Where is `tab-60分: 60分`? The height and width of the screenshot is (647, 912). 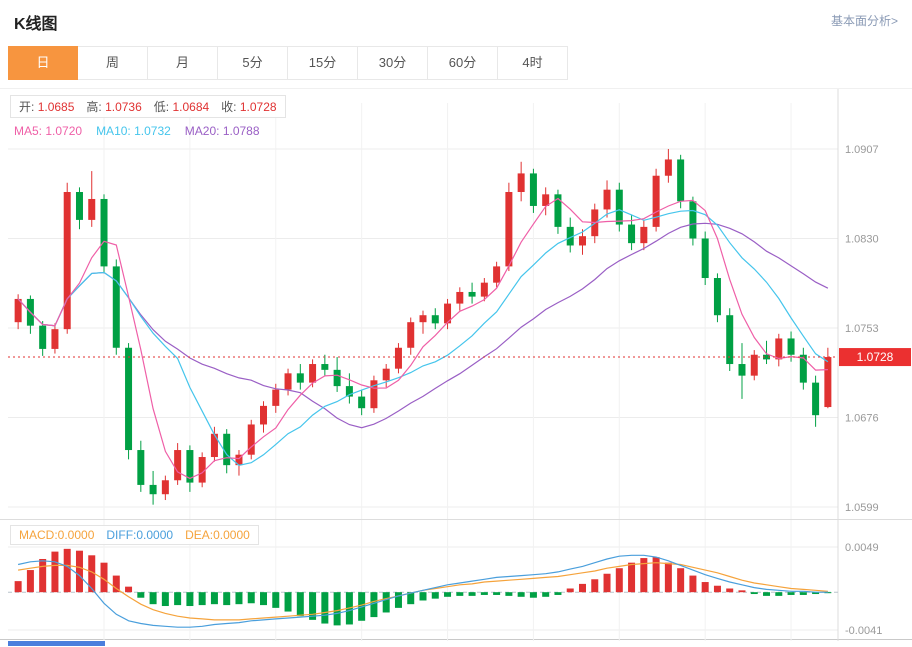 tab-60分: 60分 is located at coordinates (463, 63).